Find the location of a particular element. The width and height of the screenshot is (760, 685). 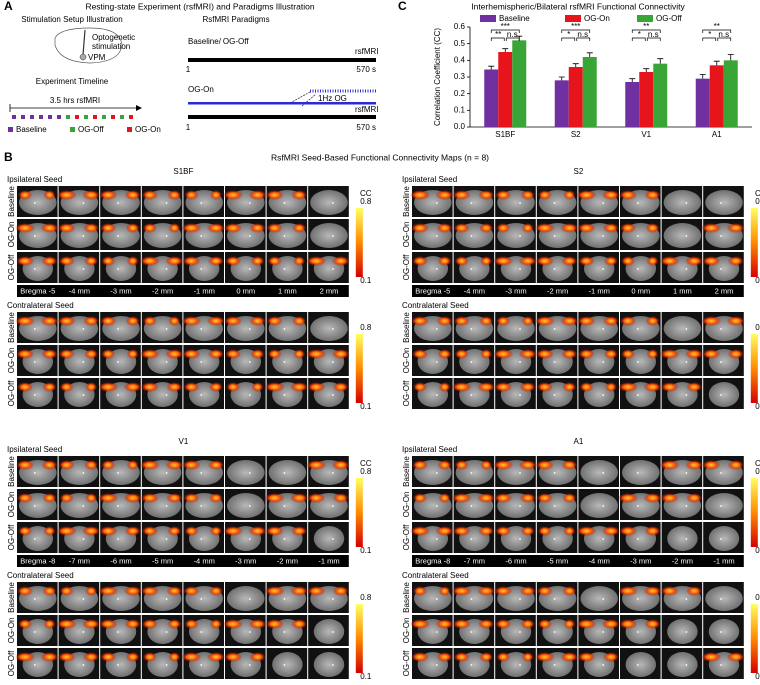

stim-line is located at coordinates (282, 103).